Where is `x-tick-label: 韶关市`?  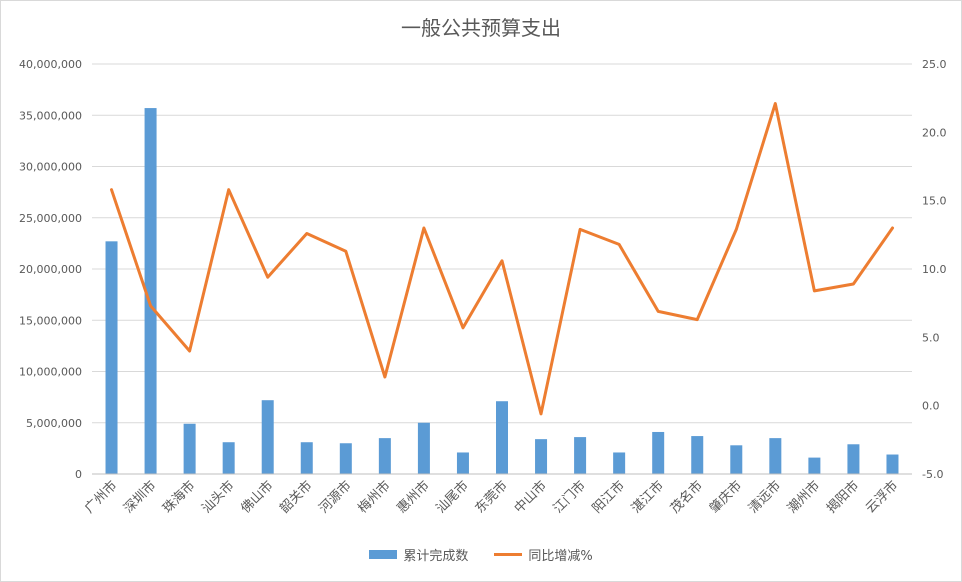
x-tick-label: 韶关市 is located at coordinates (296, 497).